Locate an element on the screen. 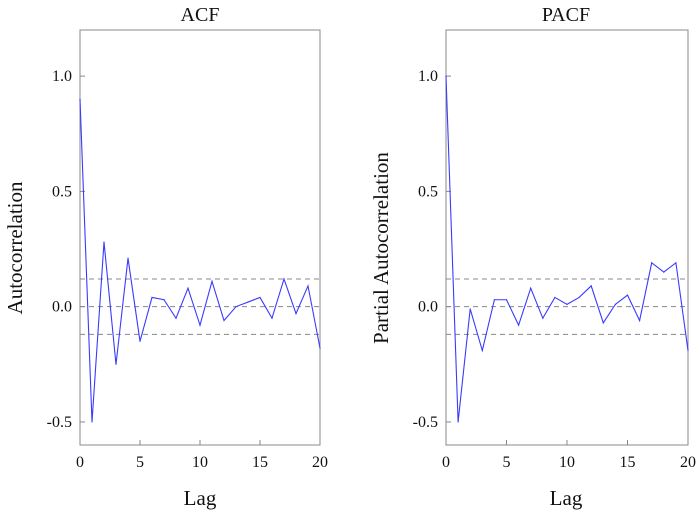 Image resolution: width=700 pixels, height=518 pixels. chart-title: PACF is located at coordinates (566, 15).